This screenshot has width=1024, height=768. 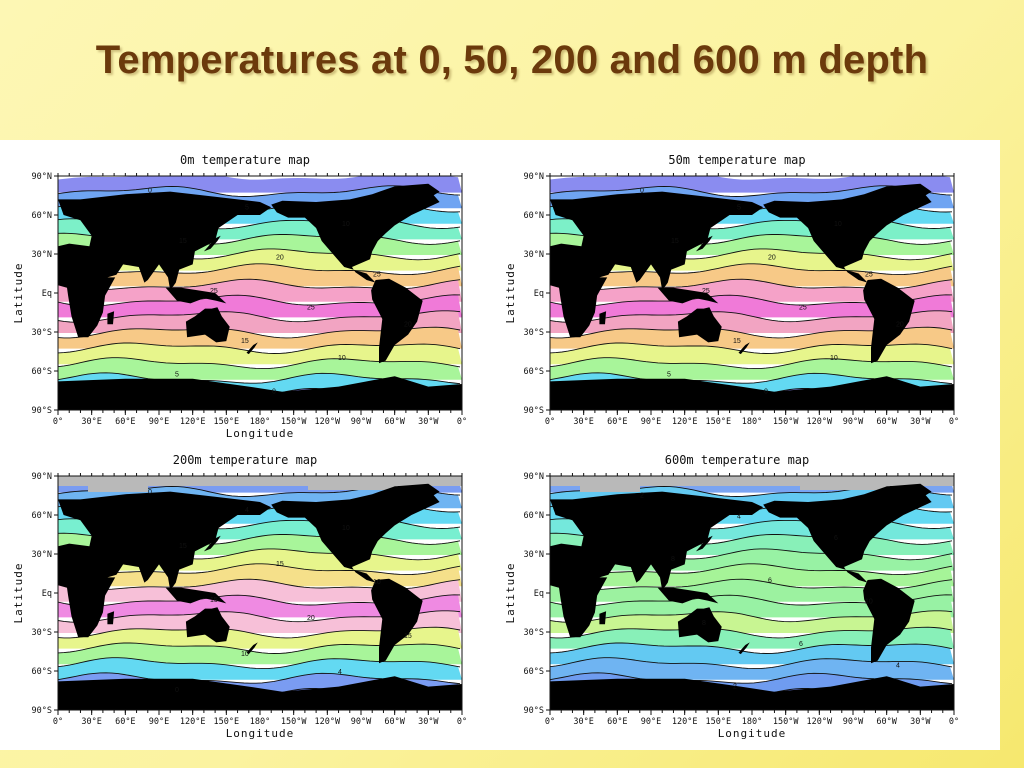 What do you see at coordinates (735, 687) in the screenshot?
I see `isotherm-label: 2` at bounding box center [735, 687].